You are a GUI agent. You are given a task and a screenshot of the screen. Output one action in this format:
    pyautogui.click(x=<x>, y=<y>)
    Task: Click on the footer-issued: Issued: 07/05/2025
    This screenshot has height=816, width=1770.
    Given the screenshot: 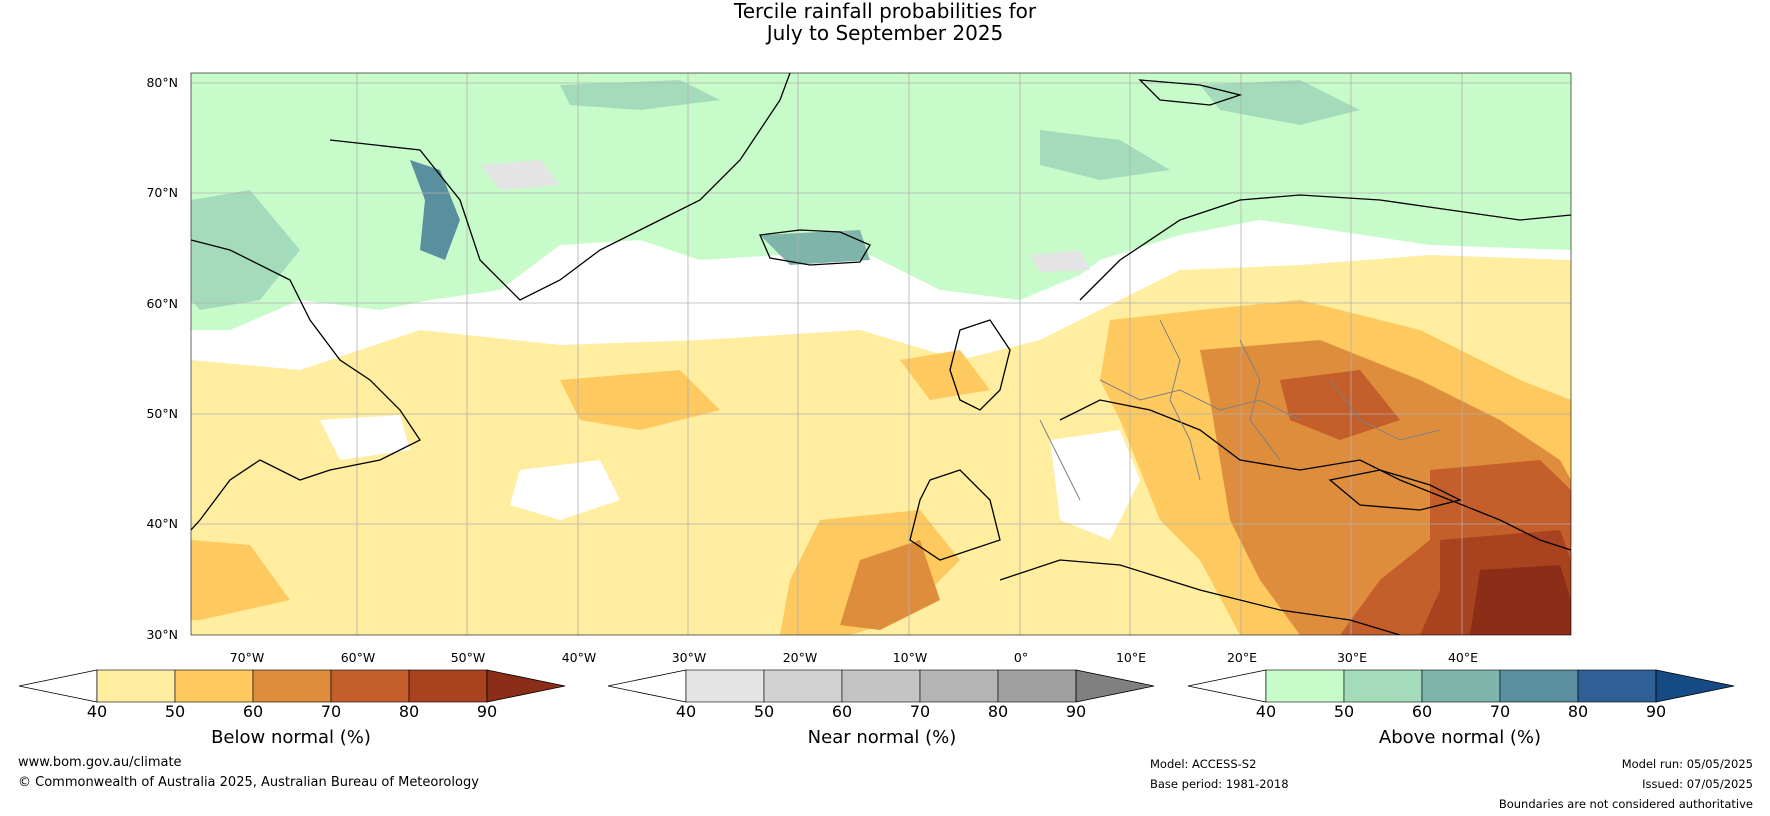 What is the action you would take?
    pyautogui.click(x=1697, y=784)
    